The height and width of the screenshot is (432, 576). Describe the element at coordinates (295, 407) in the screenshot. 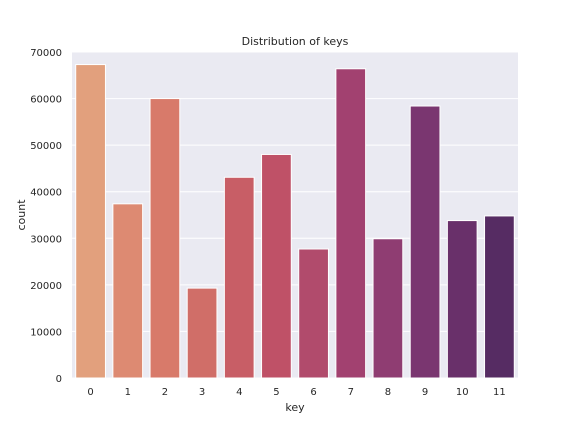

I see `x-axis-label: key` at that location.